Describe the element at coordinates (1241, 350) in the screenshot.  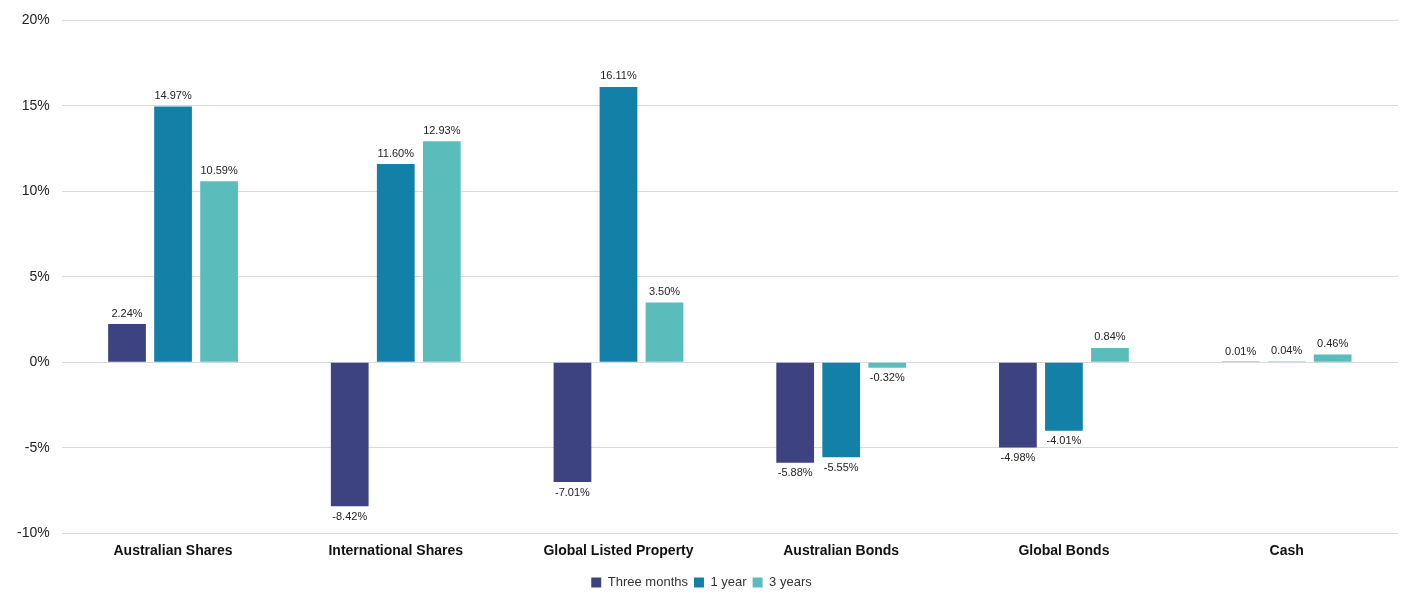
I see `data-label: 0.01%` at that location.